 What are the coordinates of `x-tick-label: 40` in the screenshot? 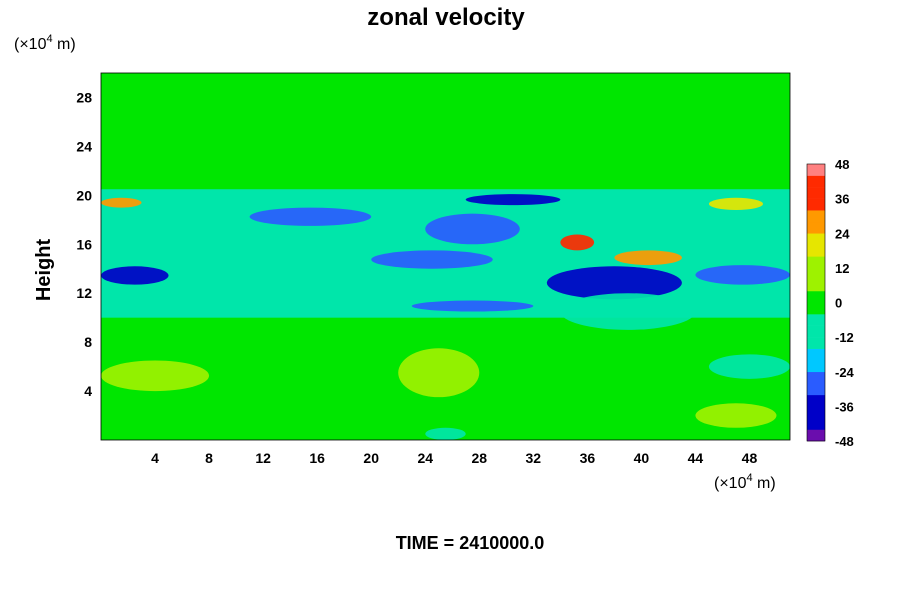 It's located at (642, 458).